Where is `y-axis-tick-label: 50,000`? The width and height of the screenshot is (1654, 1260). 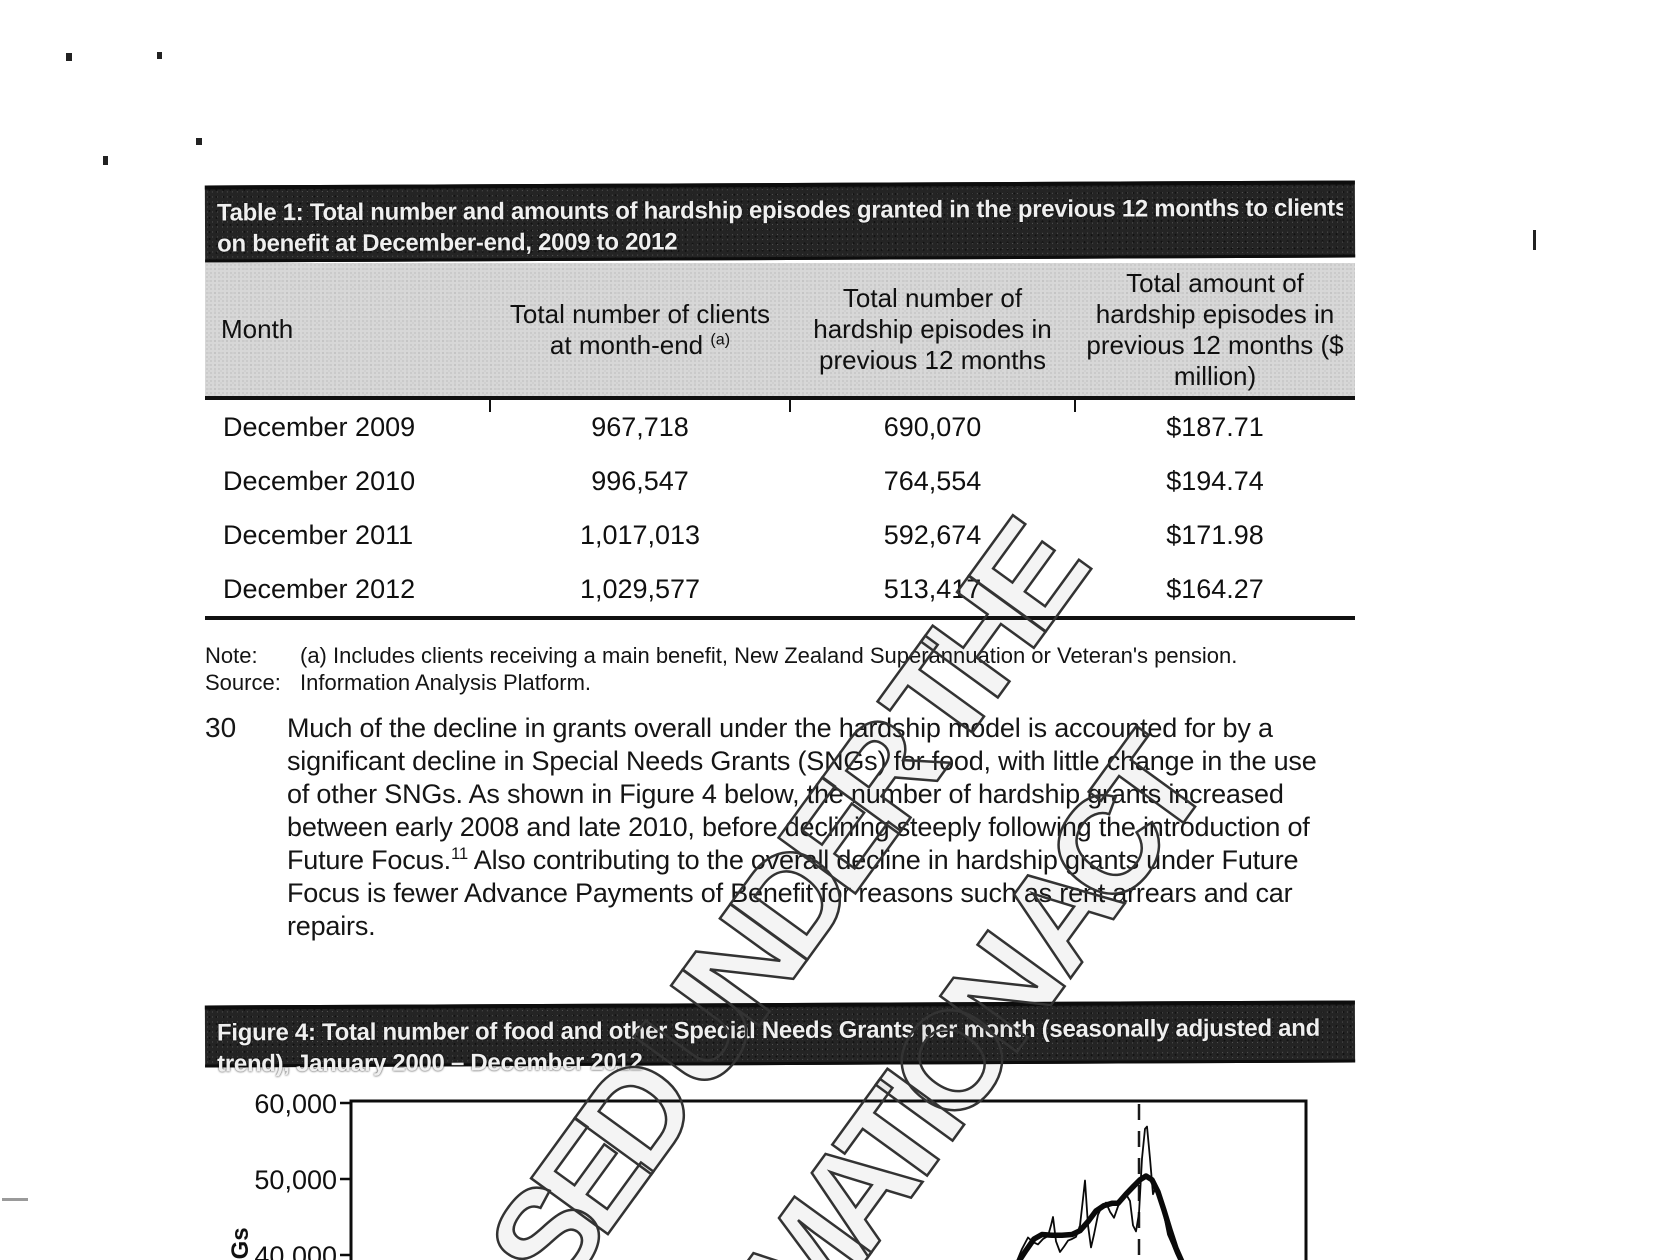
y-axis-tick-label: 50,000 is located at coordinates (295, 1180).